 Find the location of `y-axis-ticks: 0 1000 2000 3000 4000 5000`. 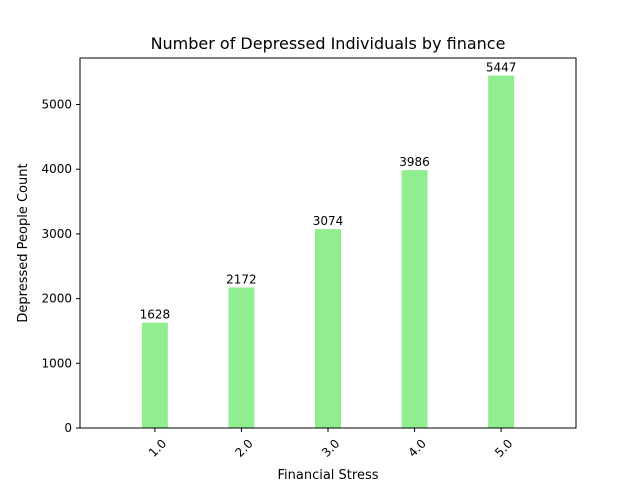

y-axis-ticks: 0 1000 2000 3000 4000 5000 is located at coordinates (60, 266).